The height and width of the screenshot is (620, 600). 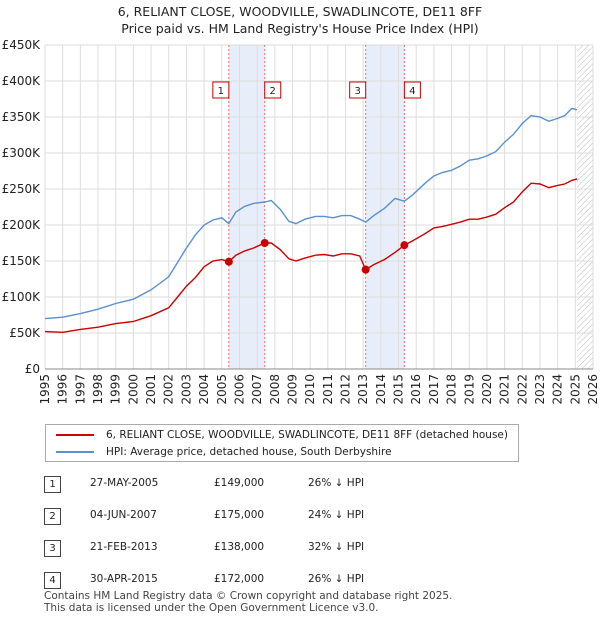 What do you see at coordinates (116, 389) in the screenshot?
I see `x-tick-label: 1999` at bounding box center [116, 389].